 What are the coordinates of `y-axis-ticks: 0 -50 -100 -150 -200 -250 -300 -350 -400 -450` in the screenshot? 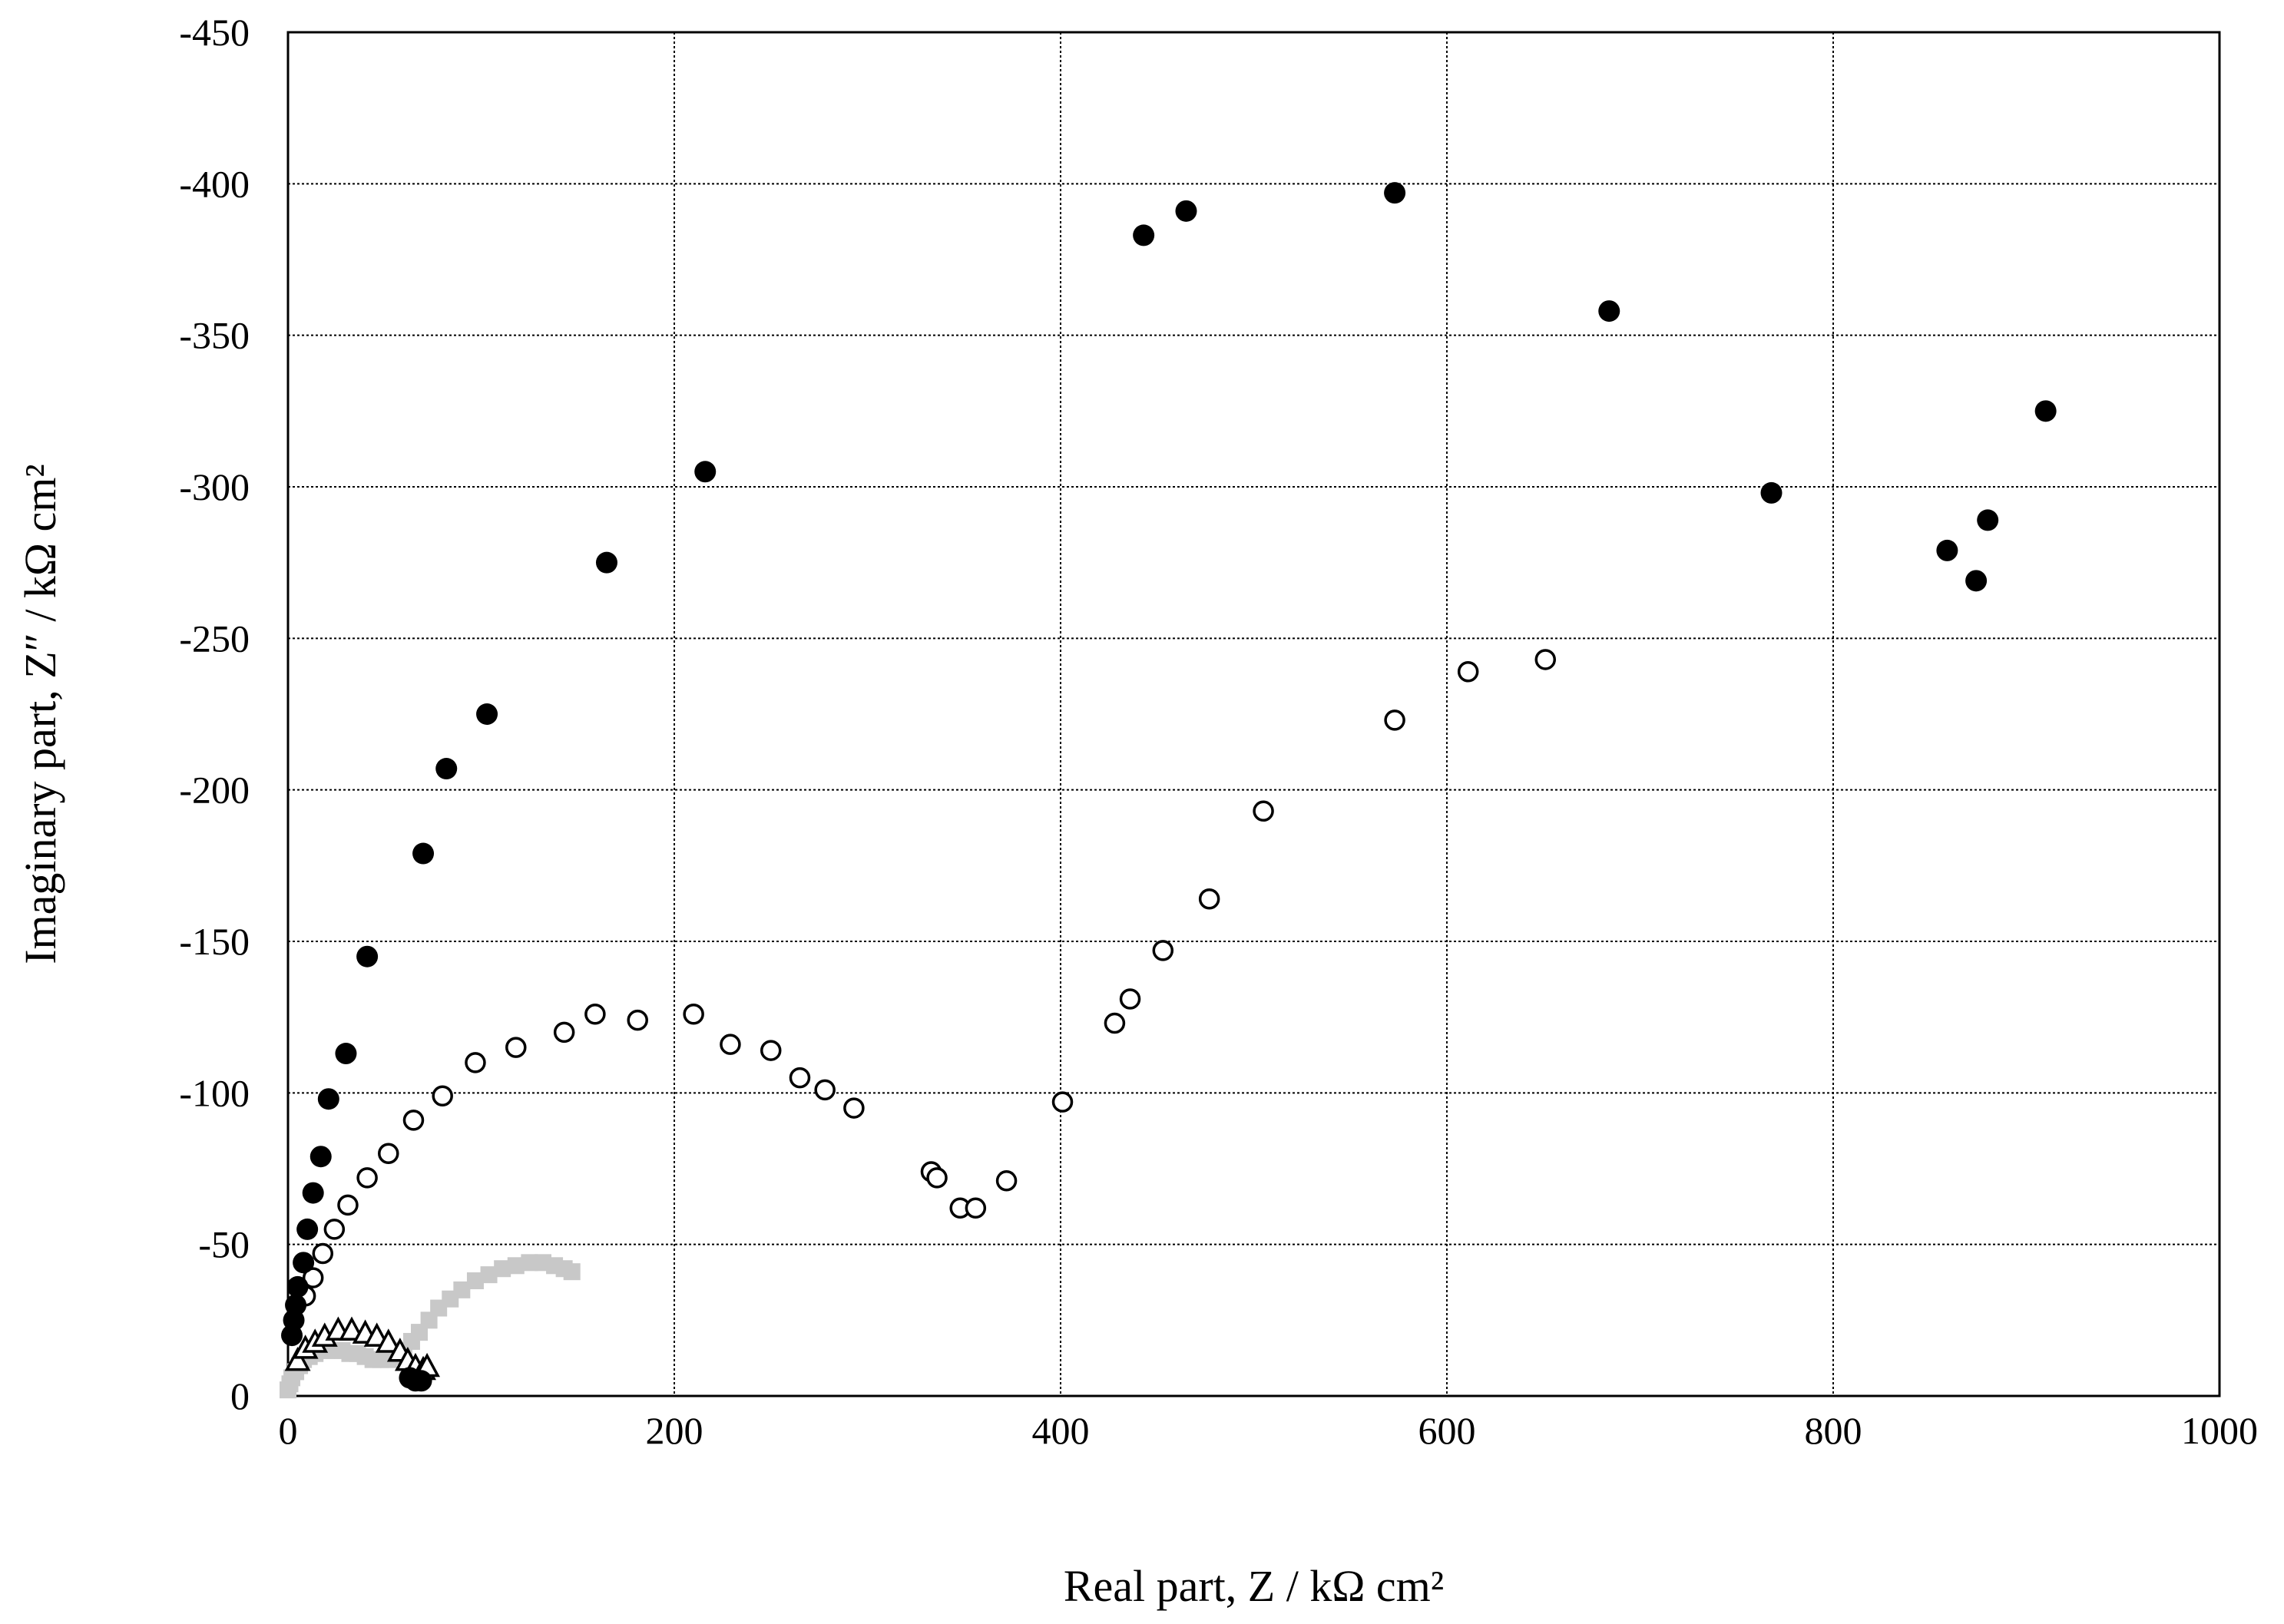 It's located at (214, 714).